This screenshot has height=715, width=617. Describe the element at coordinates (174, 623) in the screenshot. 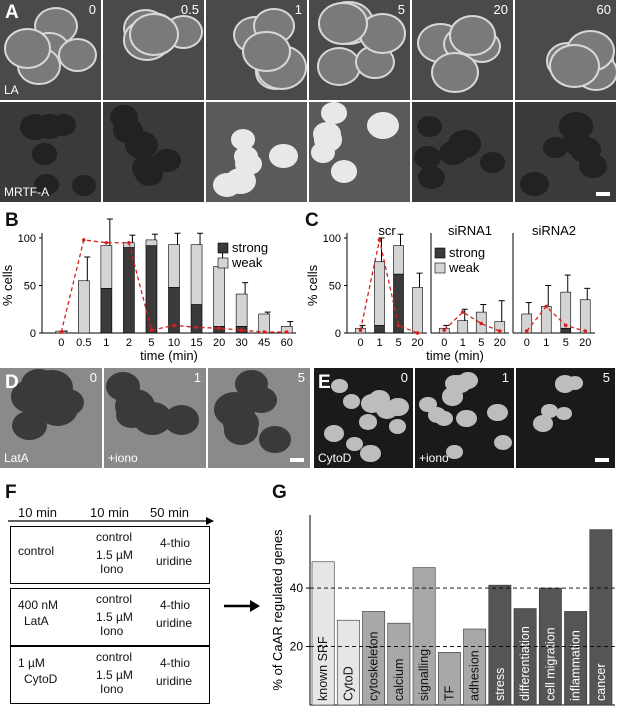

I see `output-label: uridine` at that location.